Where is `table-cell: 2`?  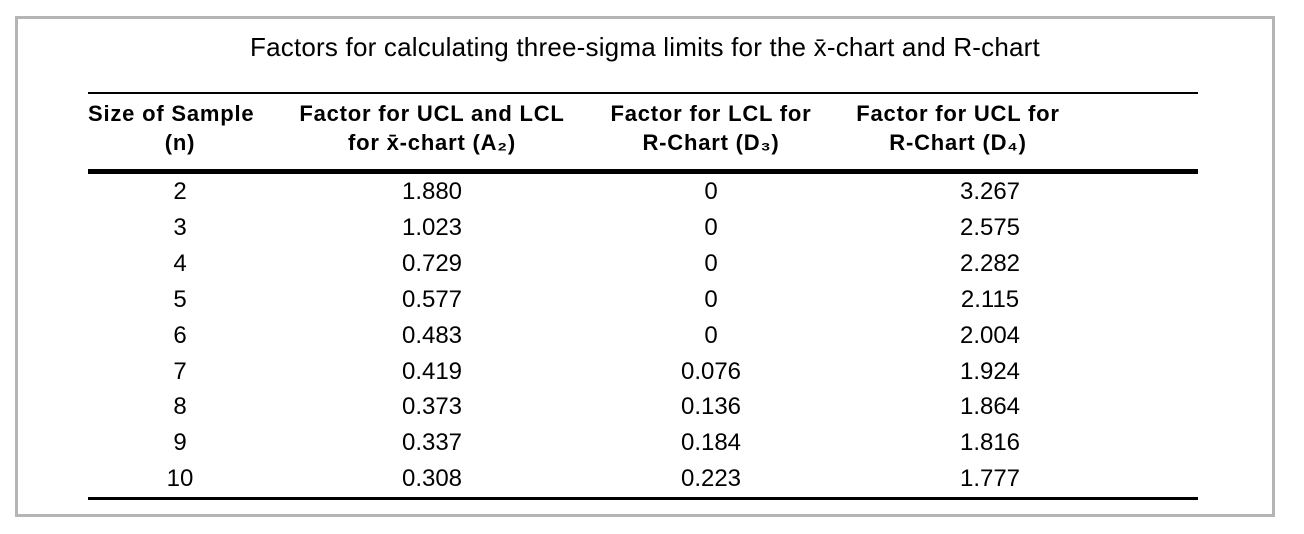 table-cell: 2 is located at coordinates (180, 191).